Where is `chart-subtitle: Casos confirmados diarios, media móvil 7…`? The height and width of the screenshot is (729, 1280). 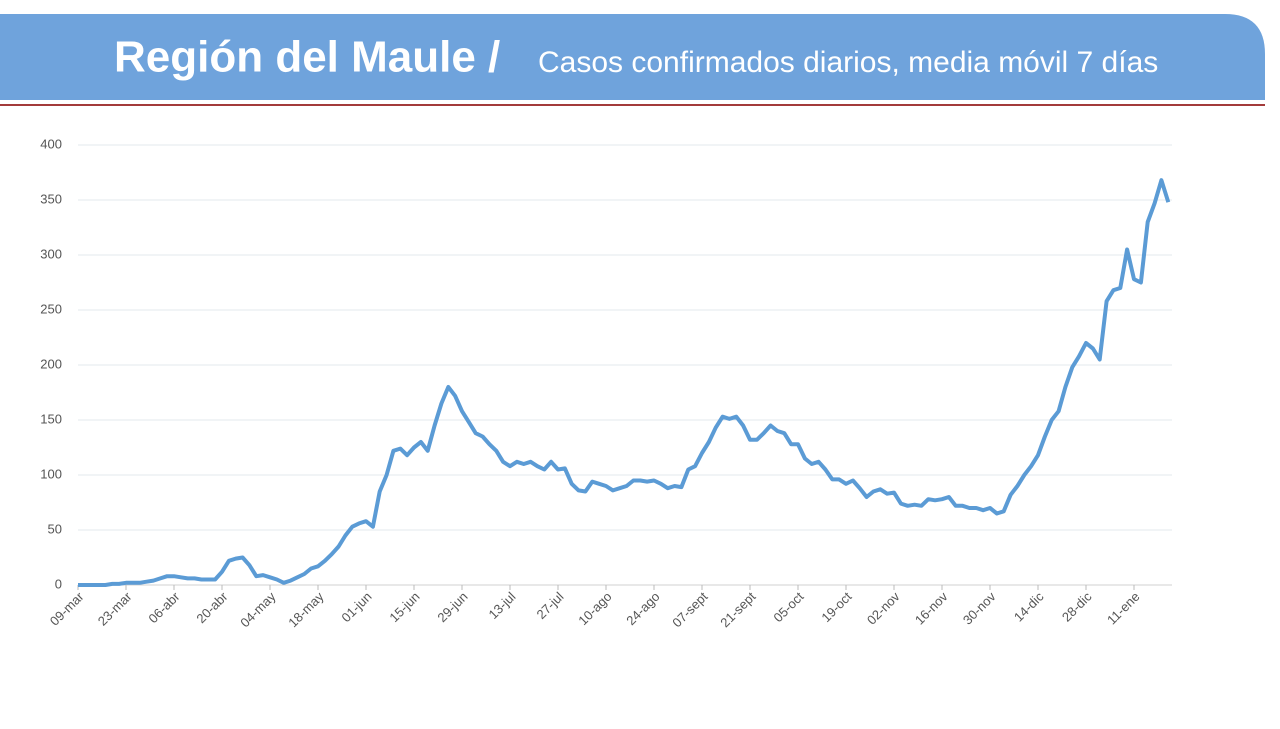 chart-subtitle: Casos confirmados diarios, media móvil 7… is located at coordinates (848, 62).